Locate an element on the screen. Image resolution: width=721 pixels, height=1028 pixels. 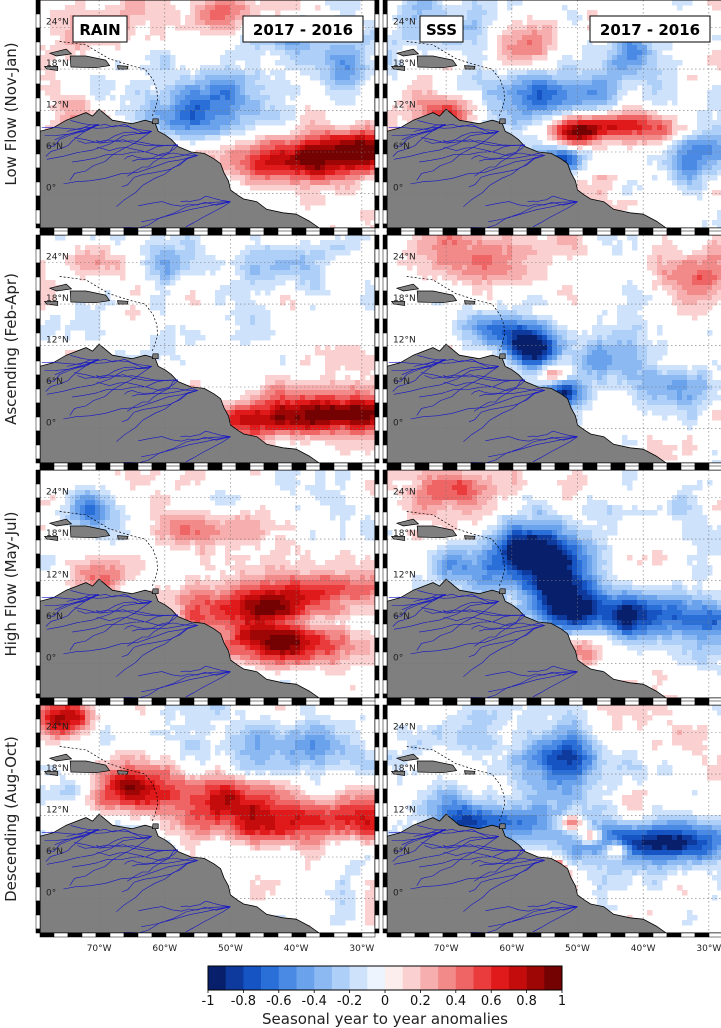
panel-sss-row-3: 0° 6°N 12°N 18°N 24°N is located at coordinates (551, 584).